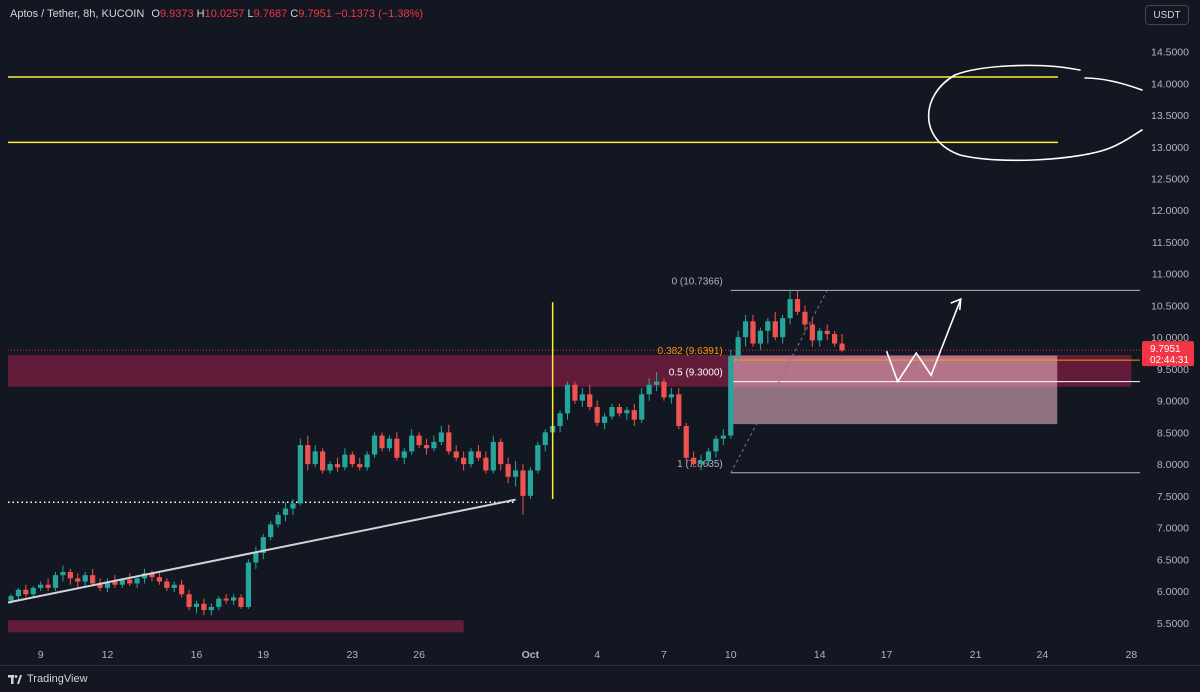 This screenshot has height=692, width=1200. I want to click on close-value: 9.7951, so click(315, 14).